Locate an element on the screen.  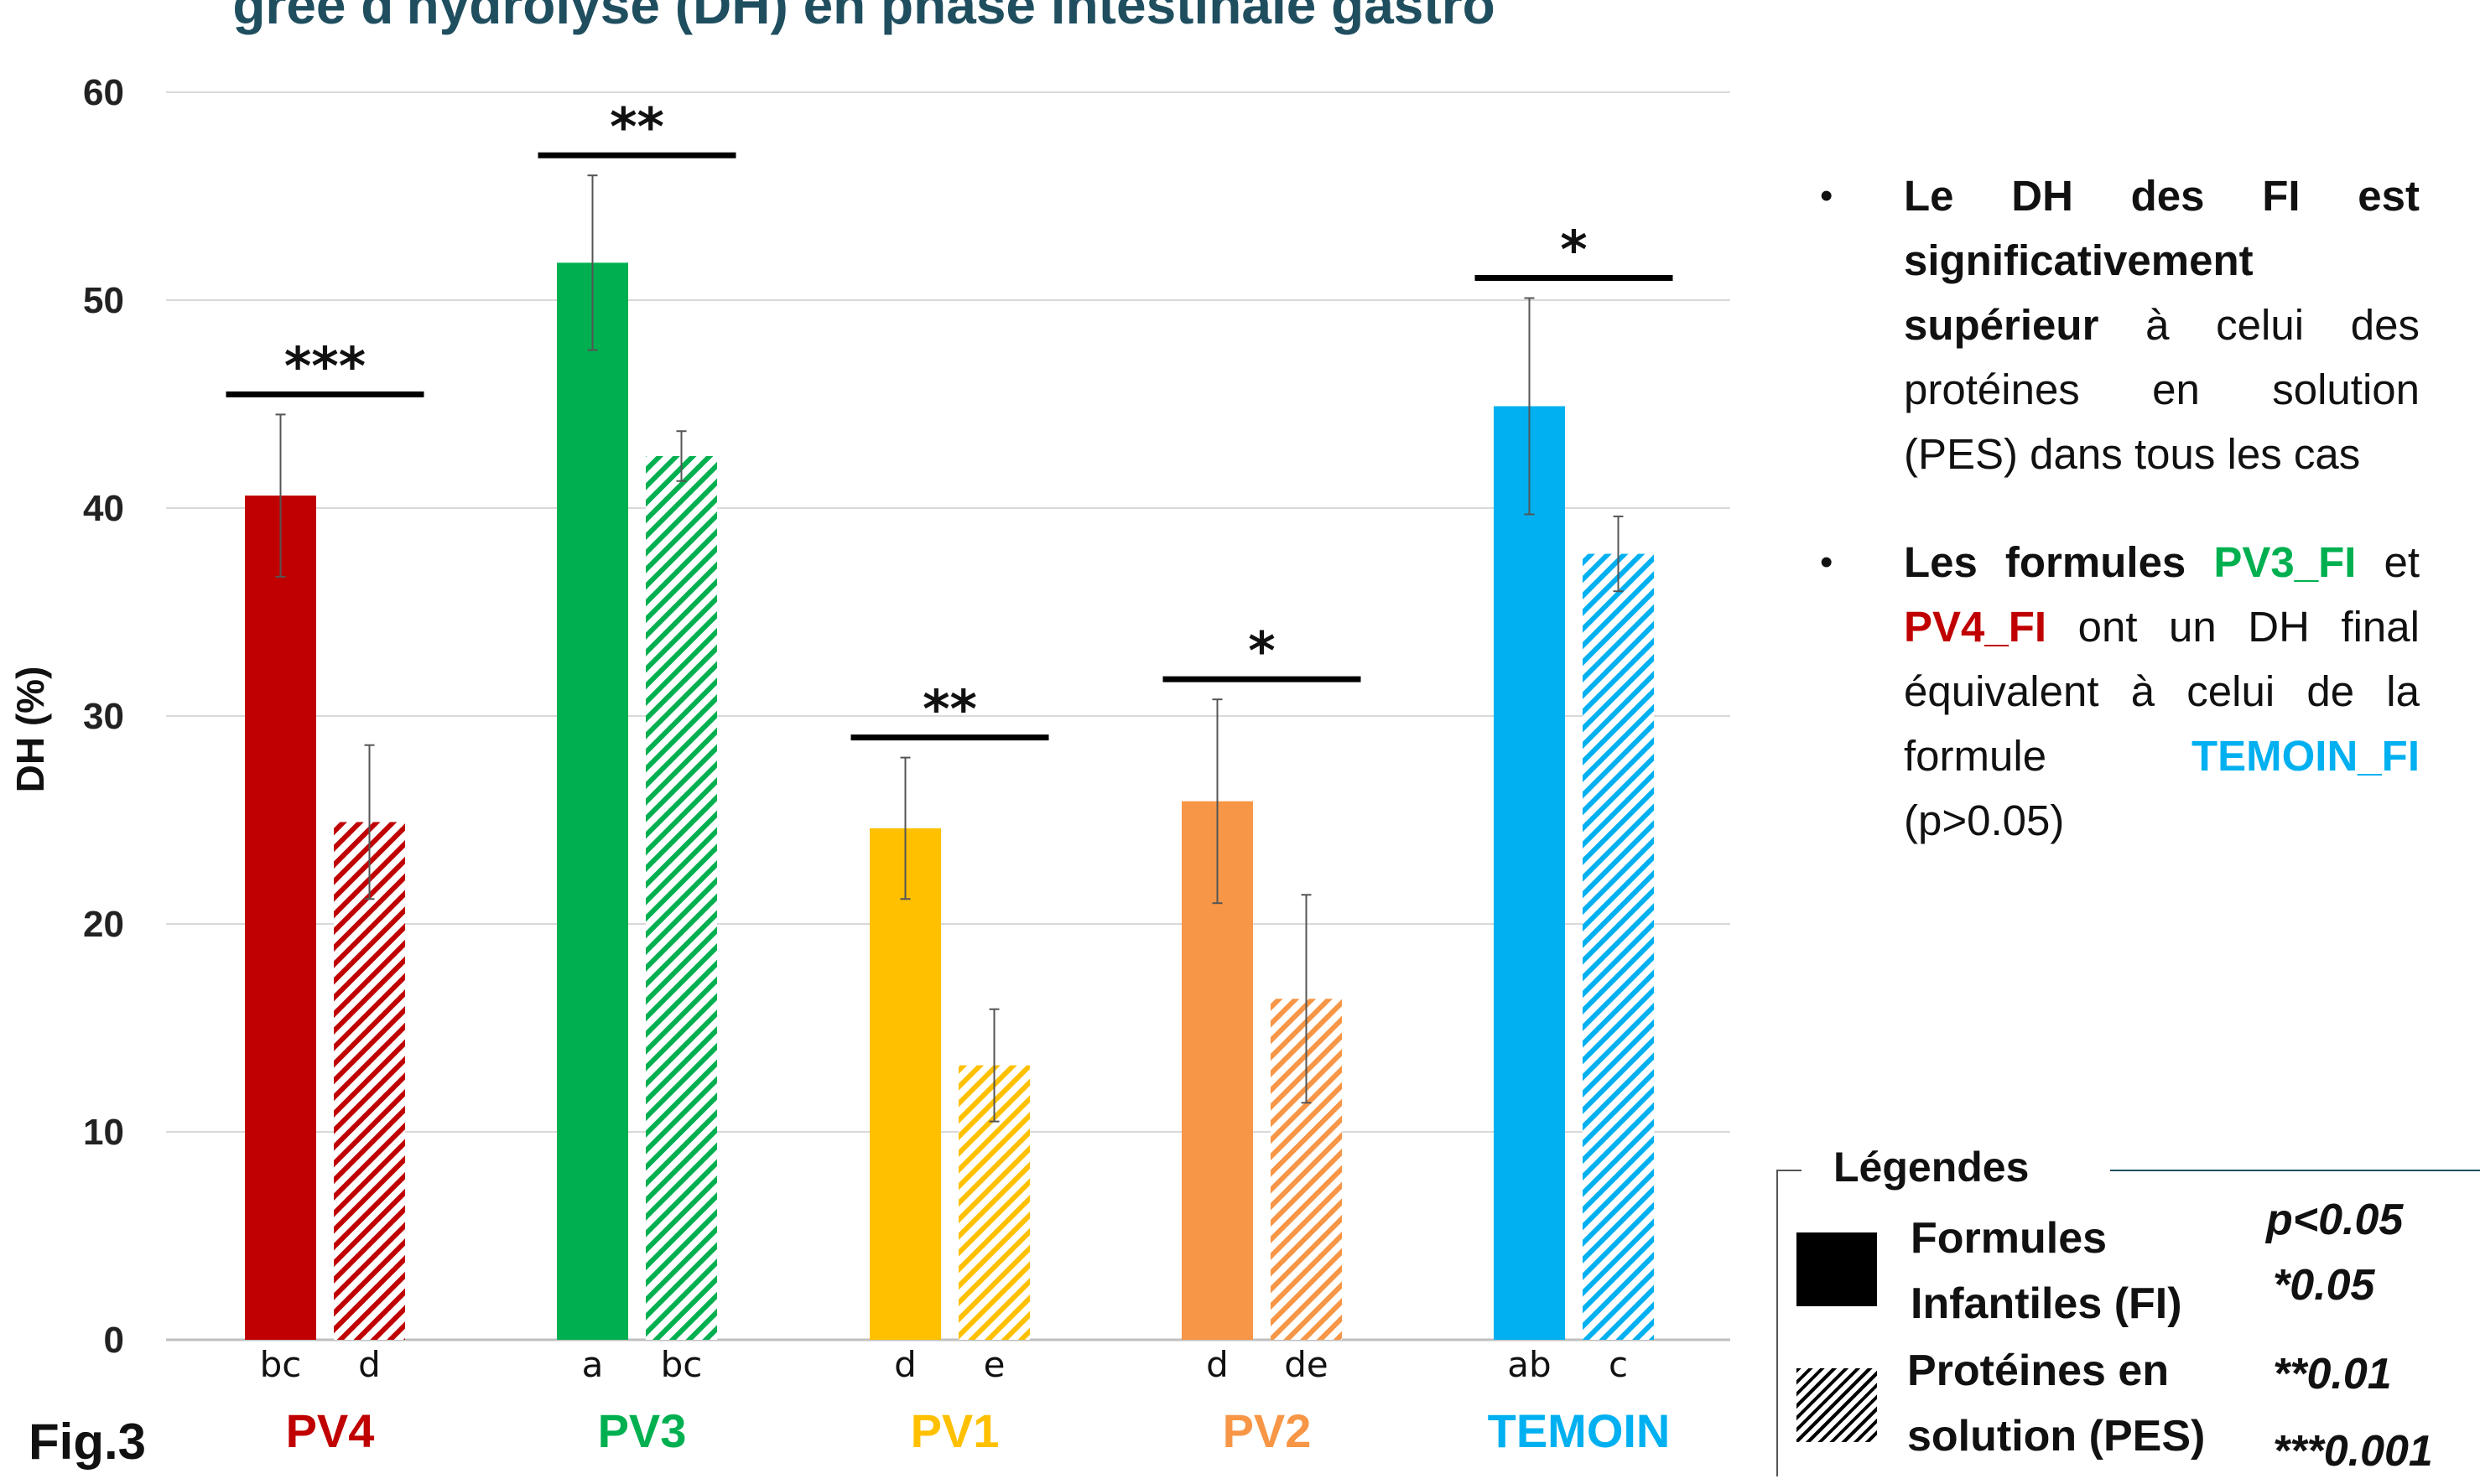
fi-label-line1: Formules is located at coordinates (2009, 1238).